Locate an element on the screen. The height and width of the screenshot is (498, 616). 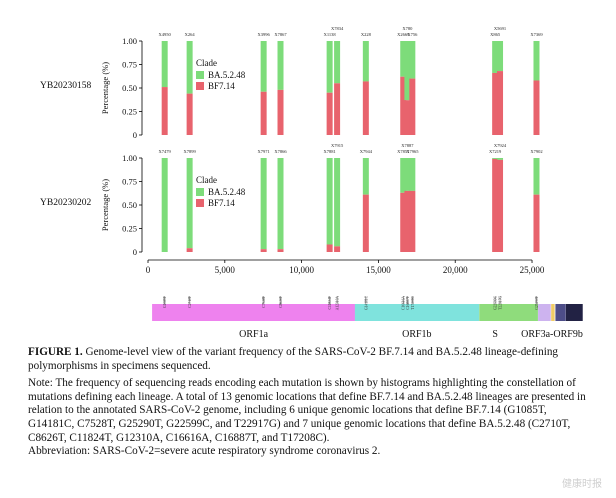
x-tick-label: 15,000 is located at coordinates (378, 270).